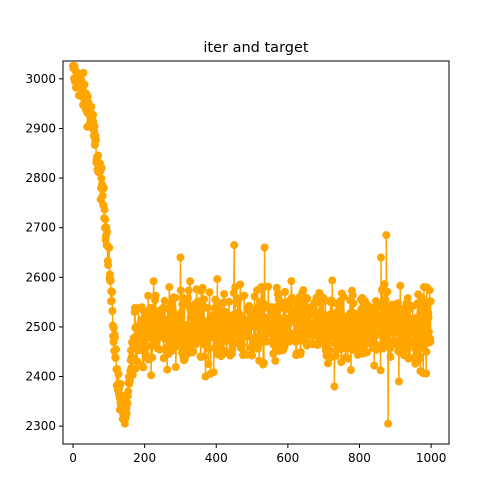 This screenshot has width=500, height=500. What do you see at coordinates (287, 458) in the screenshot?
I see `x-tick-label: 600` at bounding box center [287, 458].